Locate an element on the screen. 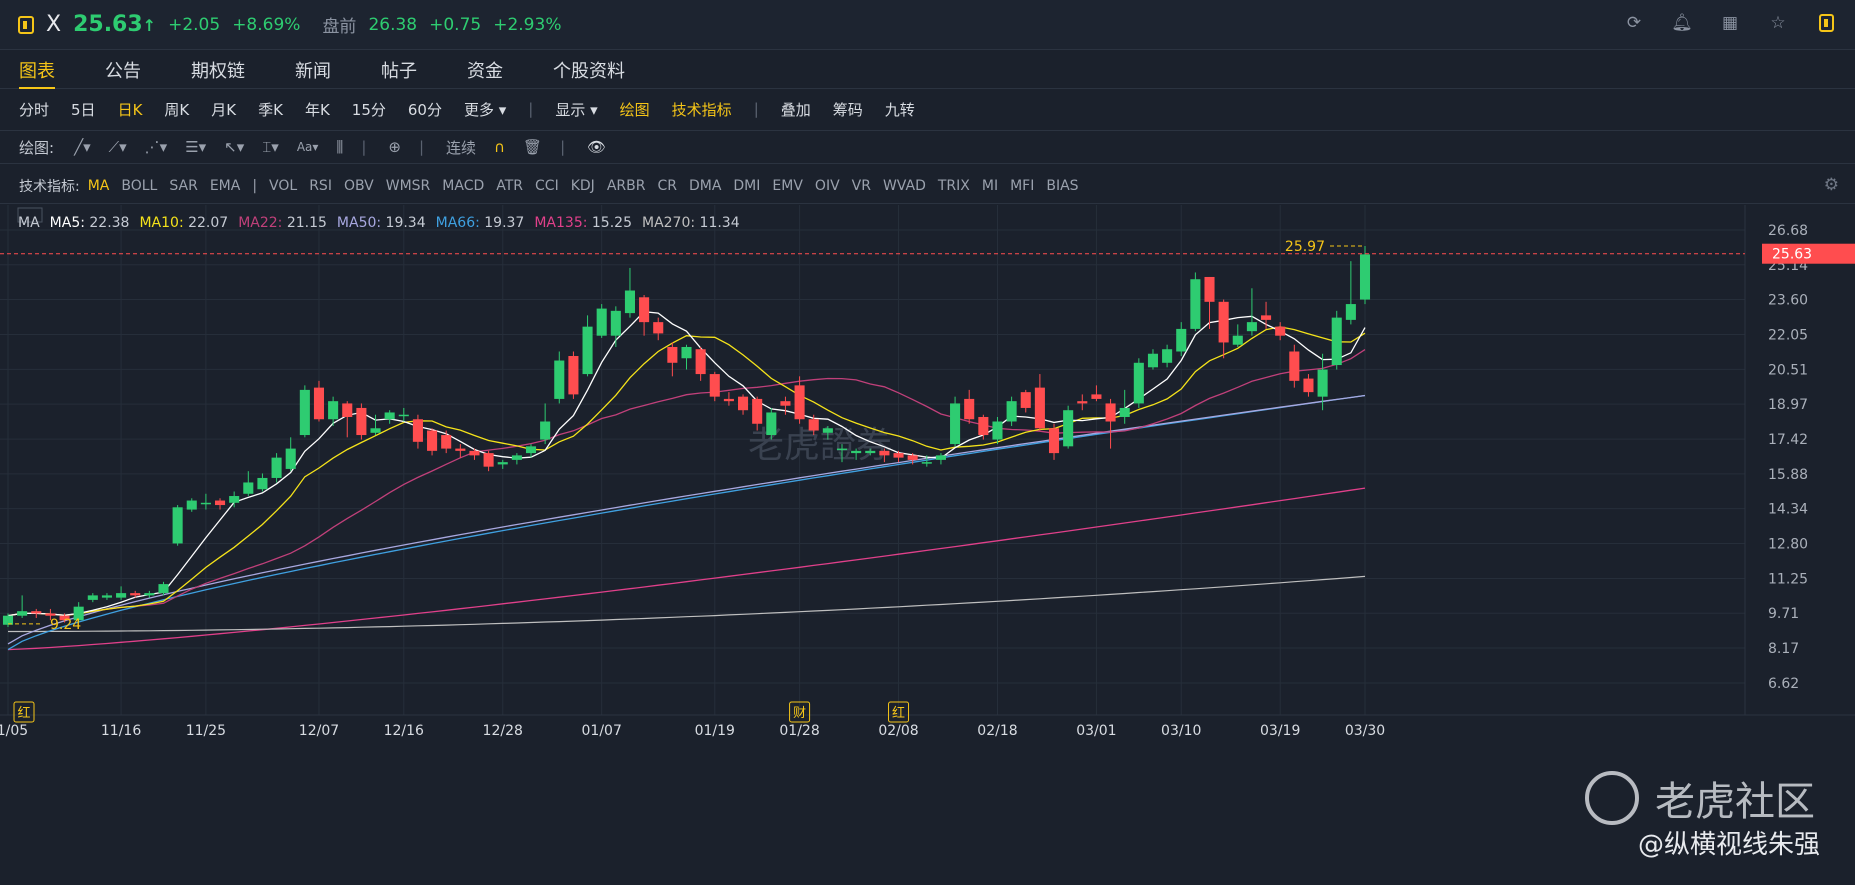  period-more-dropdown: 更多 ▾ is located at coordinates (485, 109).